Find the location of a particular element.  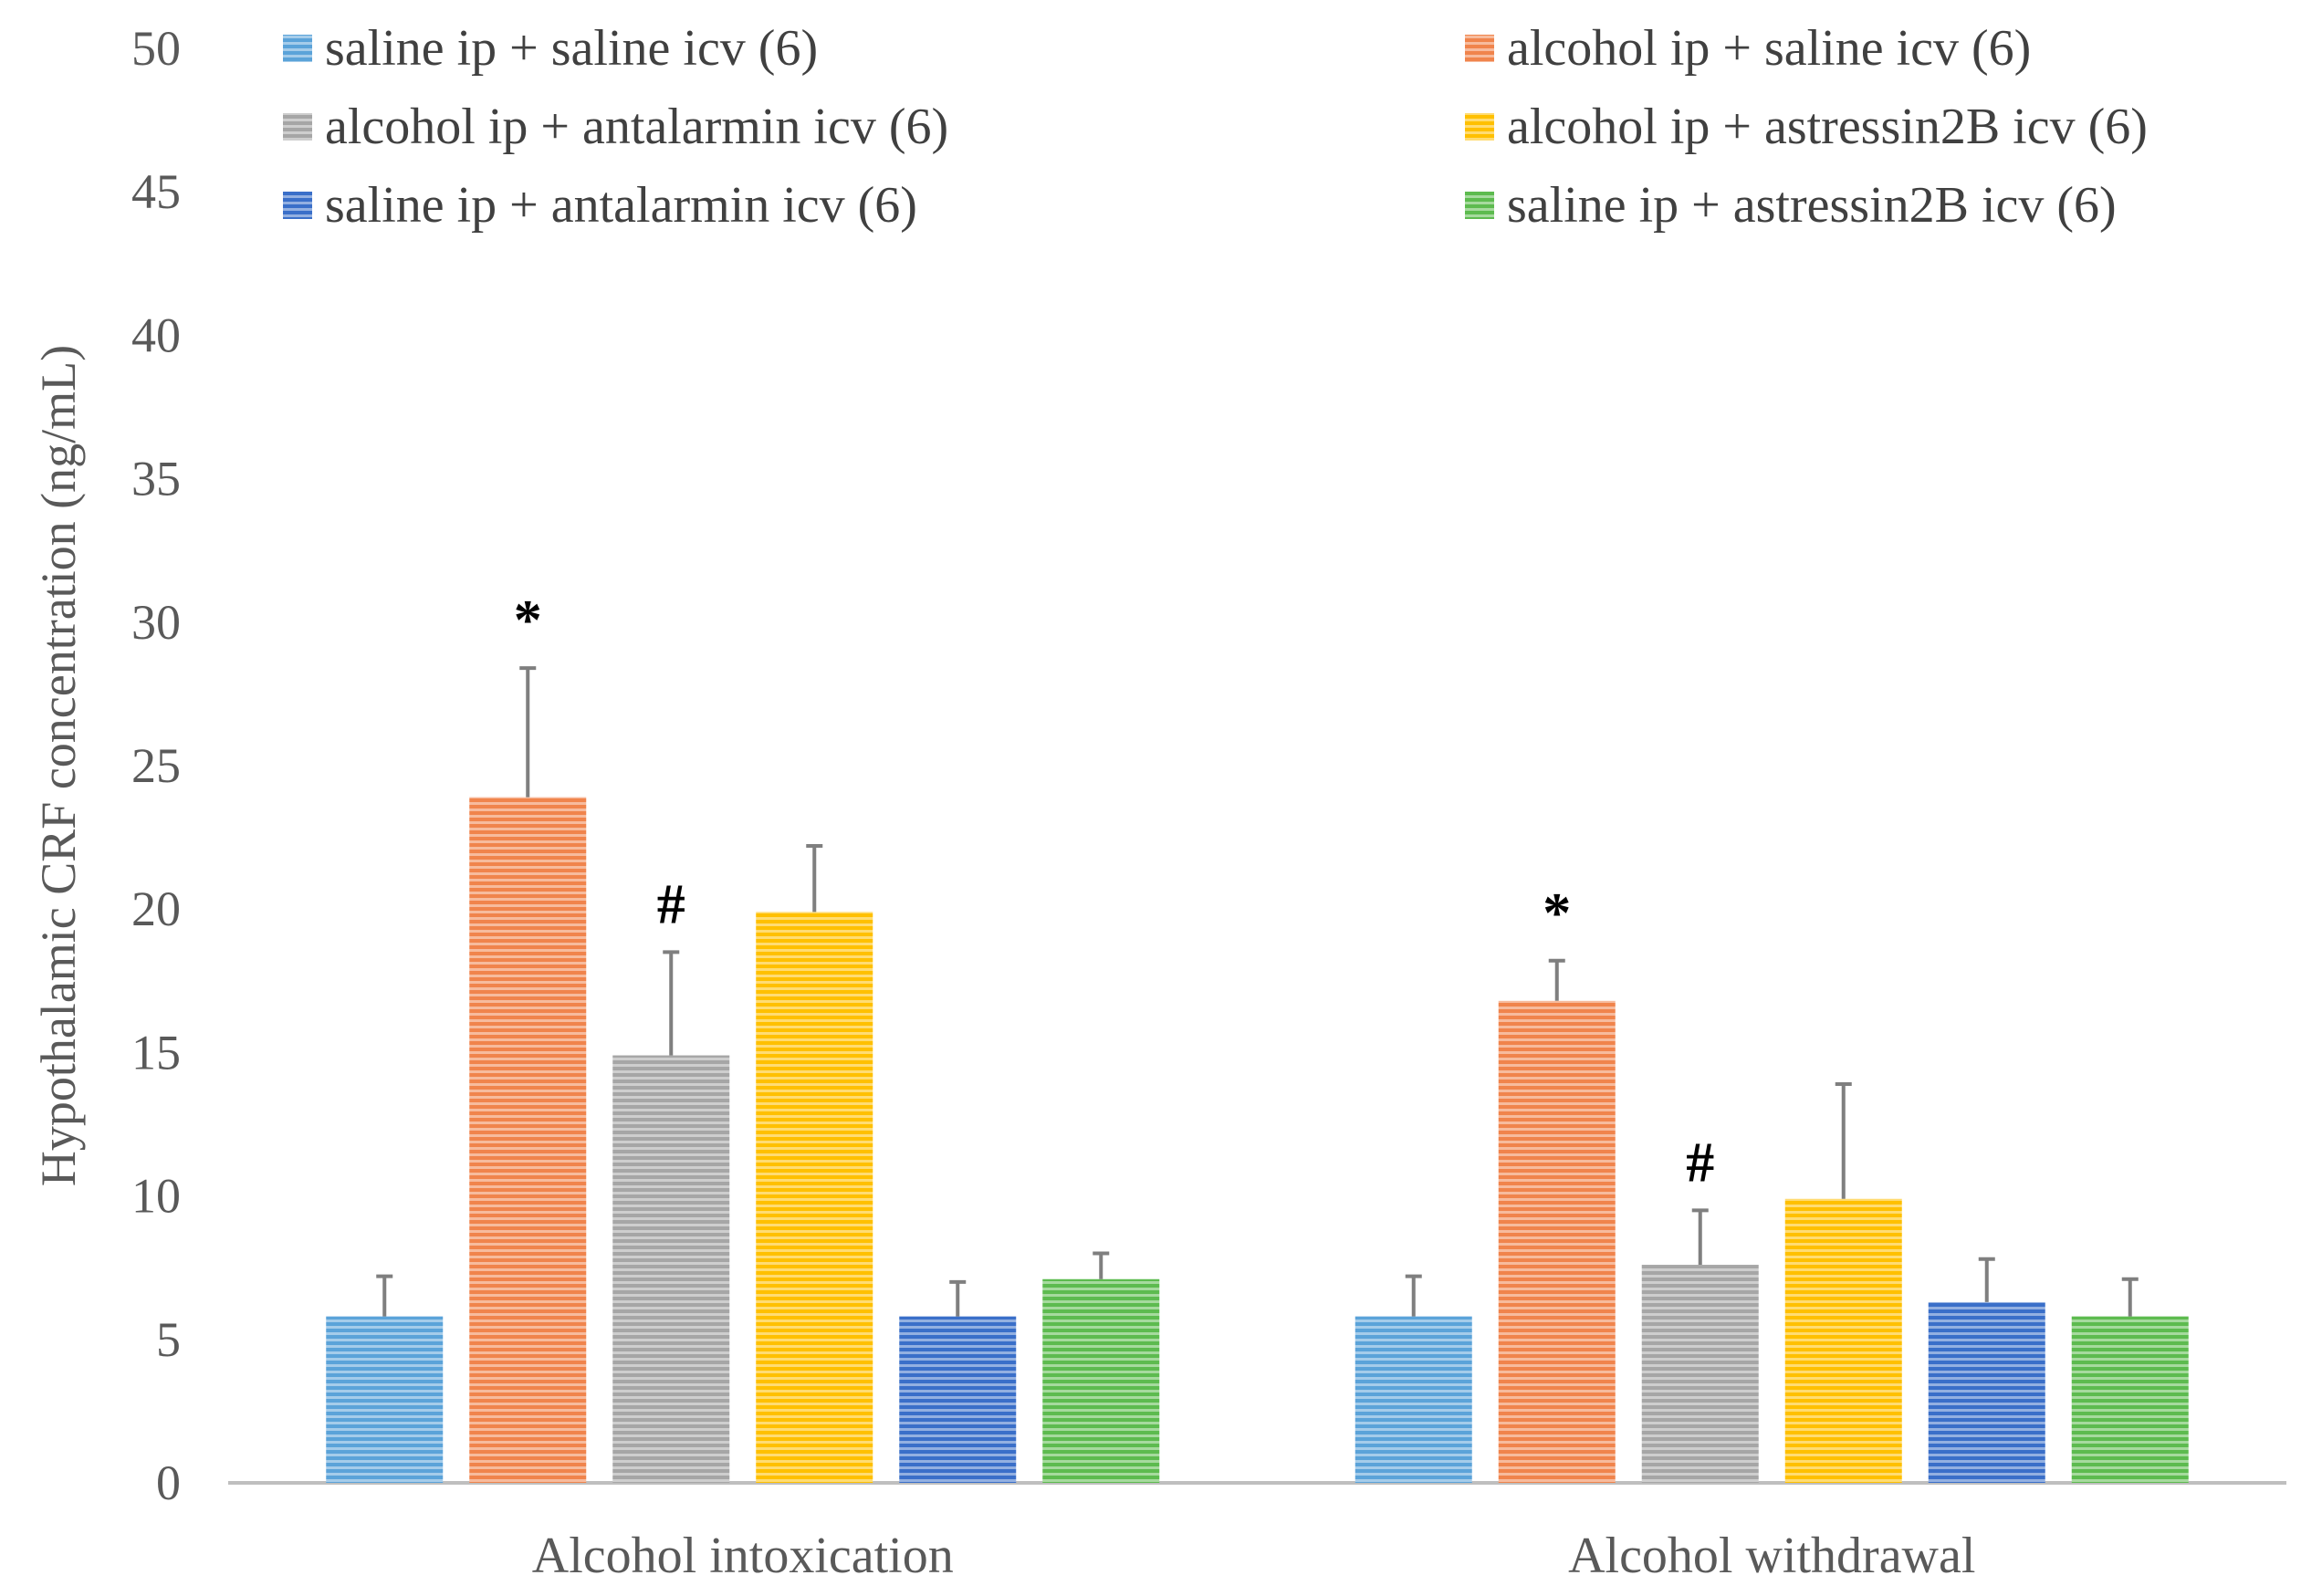

y-tick-label: 15 is located at coordinates (156, 1053).